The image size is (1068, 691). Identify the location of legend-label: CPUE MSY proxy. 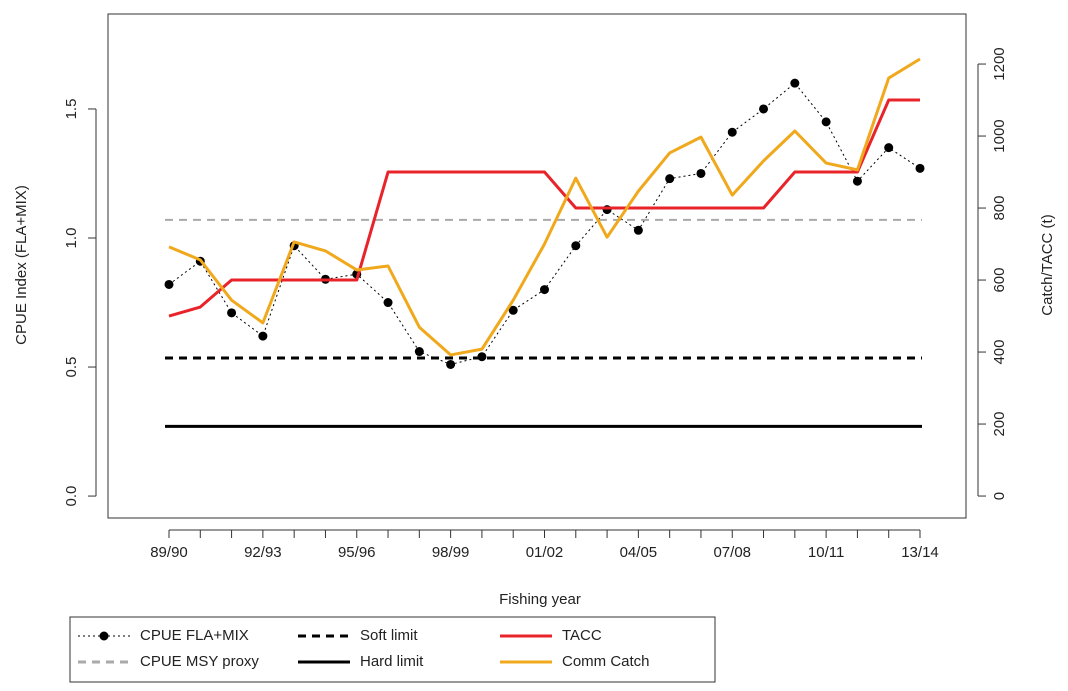
(199, 661).